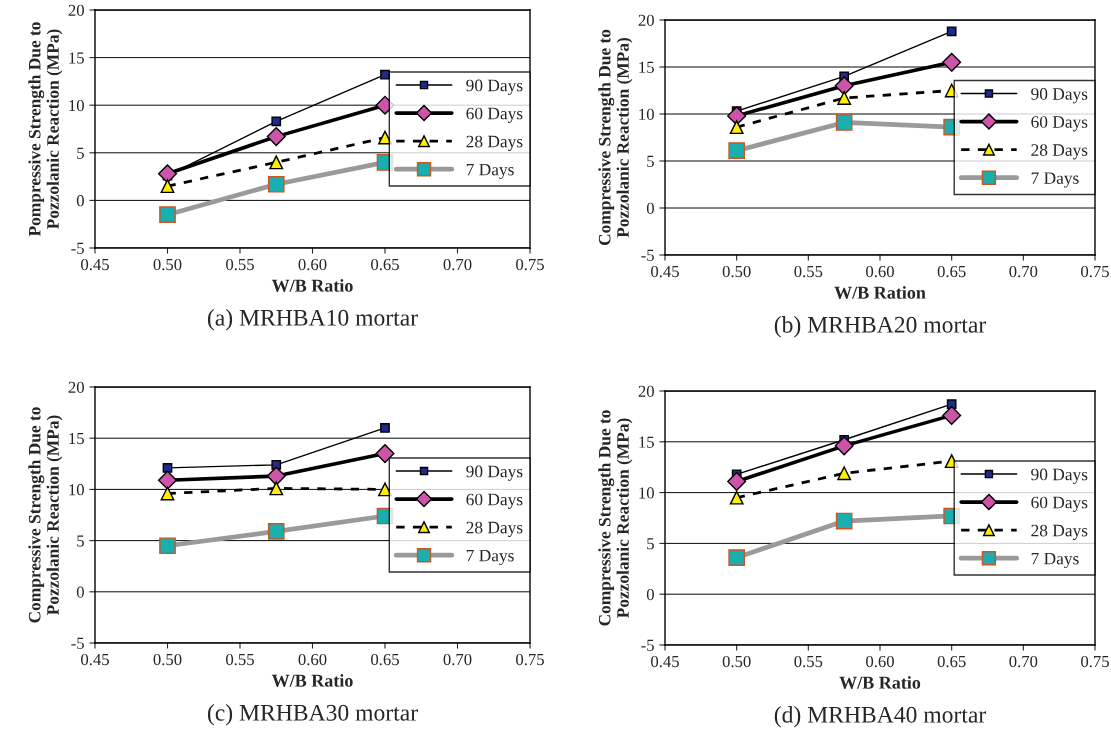 Image resolution: width=1111 pixels, height=736 pixels. What do you see at coordinates (312, 715) in the screenshot?
I see `text: (c) MRHBA30 mortar` at bounding box center [312, 715].